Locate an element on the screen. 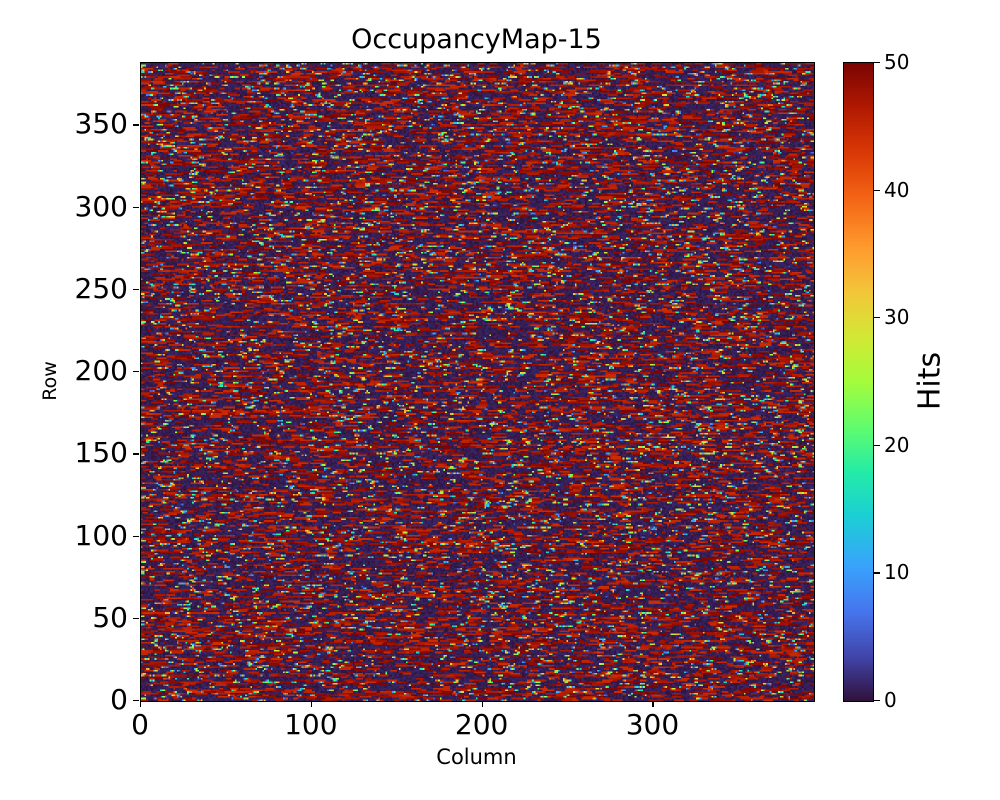 This screenshot has height=800, width=1000. colorbar-tick-label: 10 is located at coordinates (897, 572).